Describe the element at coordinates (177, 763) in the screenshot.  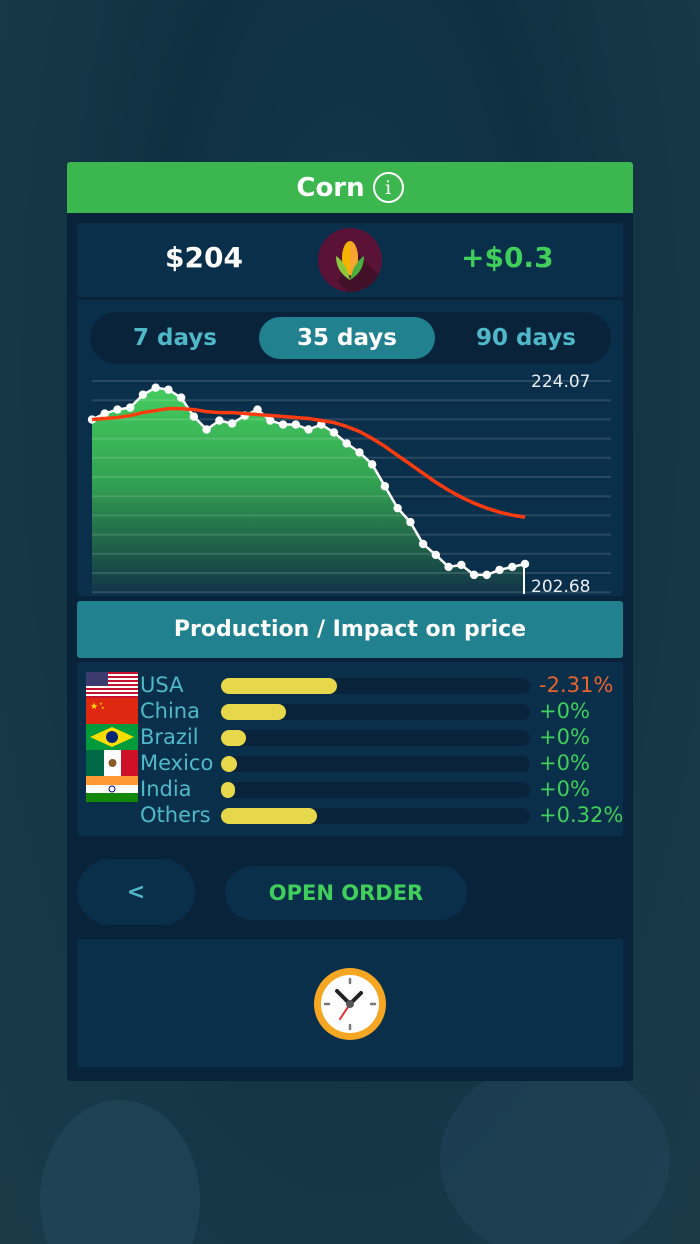
I see `country-name: Mexico` at that location.